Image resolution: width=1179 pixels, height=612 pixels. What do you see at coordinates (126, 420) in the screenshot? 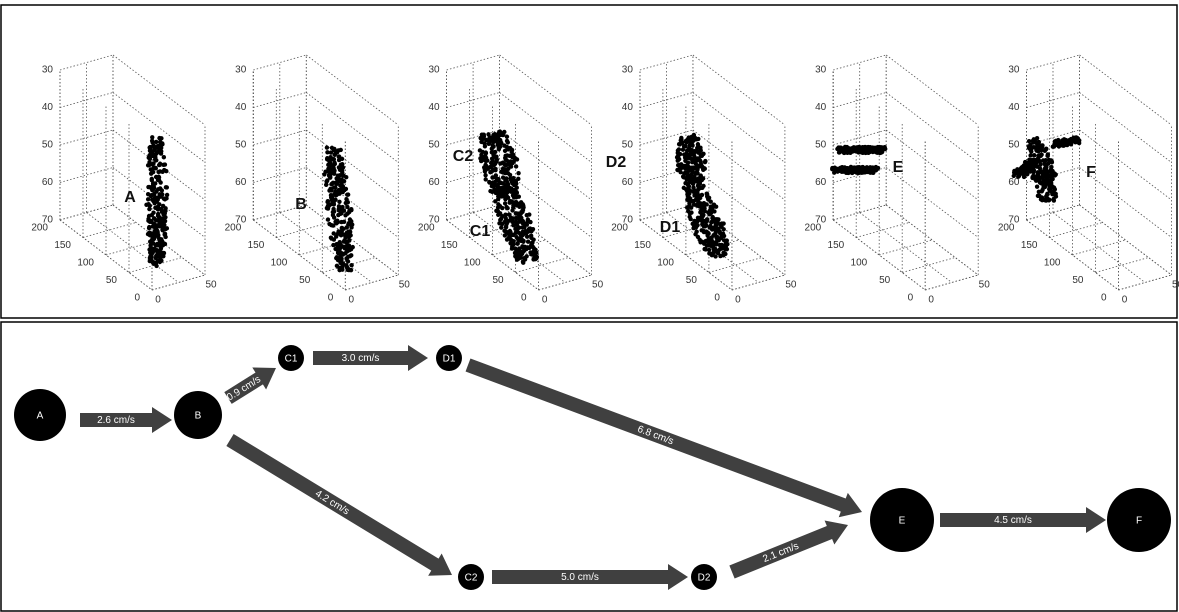
I see `arrow-shape` at bounding box center [126, 420].